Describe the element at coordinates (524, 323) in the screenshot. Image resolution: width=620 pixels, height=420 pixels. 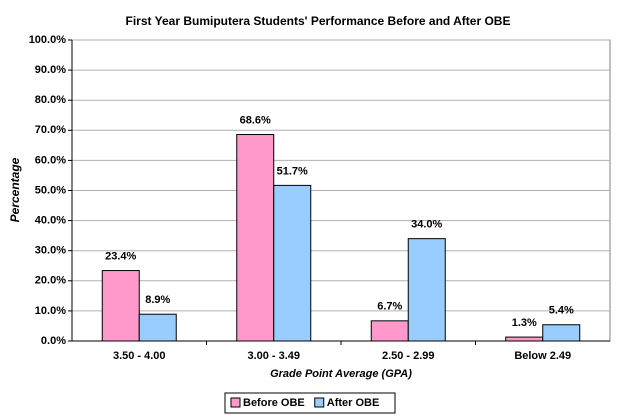
I see `value-label: 1.3%` at that location.